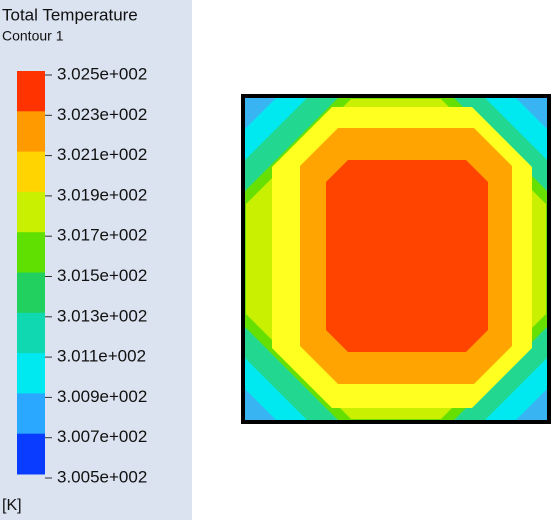 The height and width of the screenshot is (525, 557). I want to click on colorbar-label: 3.005e+002, so click(102, 476).